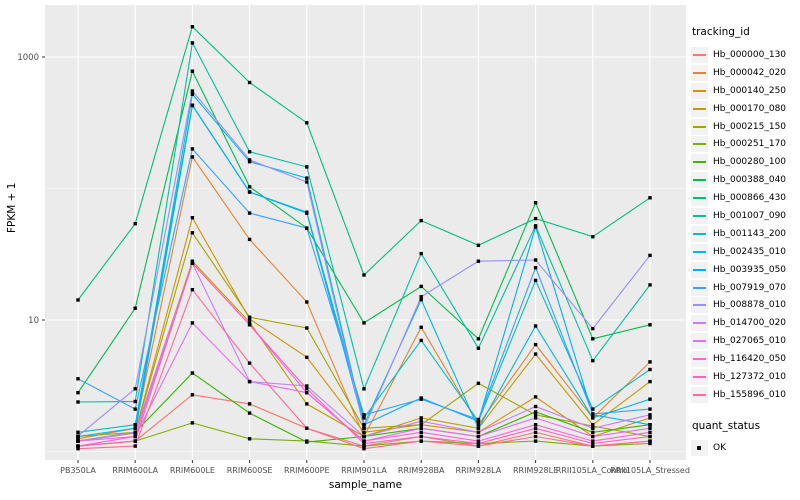  I want to click on legend-item-Hb_000251_170: Hb_000251_170, so click(745, 144).